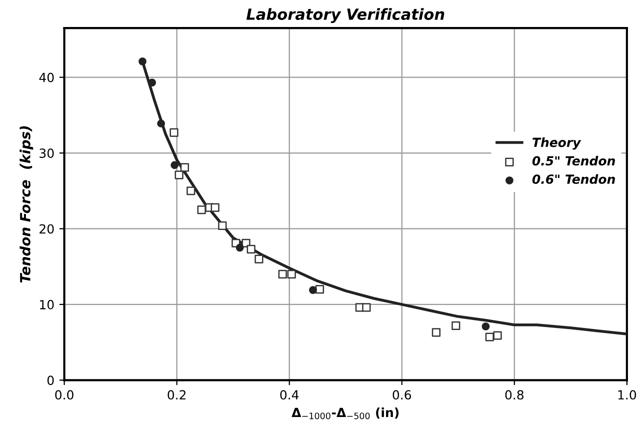 The width and height of the screenshot is (643, 432). What do you see at coordinates (47, 229) in the screenshot?
I see `y-tick-label: 20` at bounding box center [47, 229].